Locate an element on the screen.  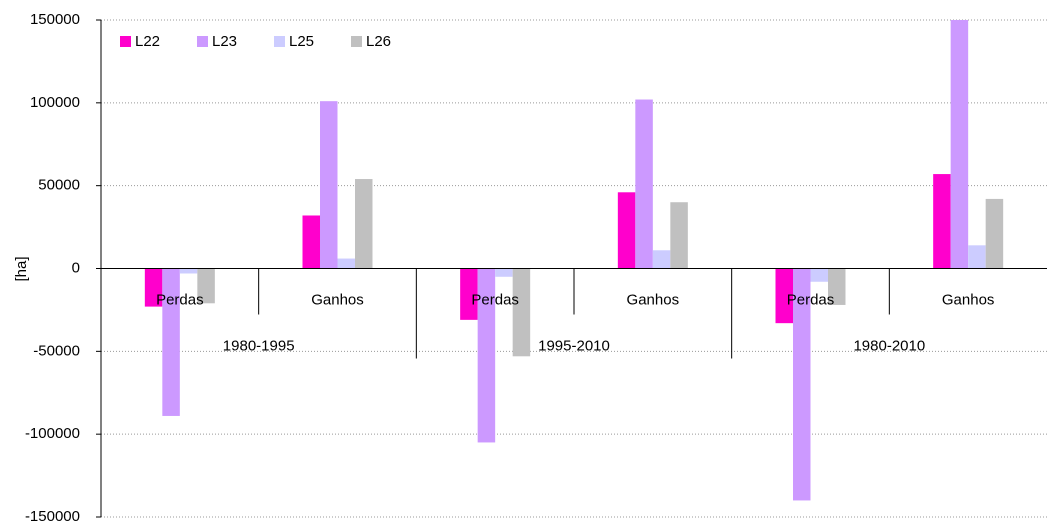
y-tick-label: -50000 is located at coordinates (56, 350).